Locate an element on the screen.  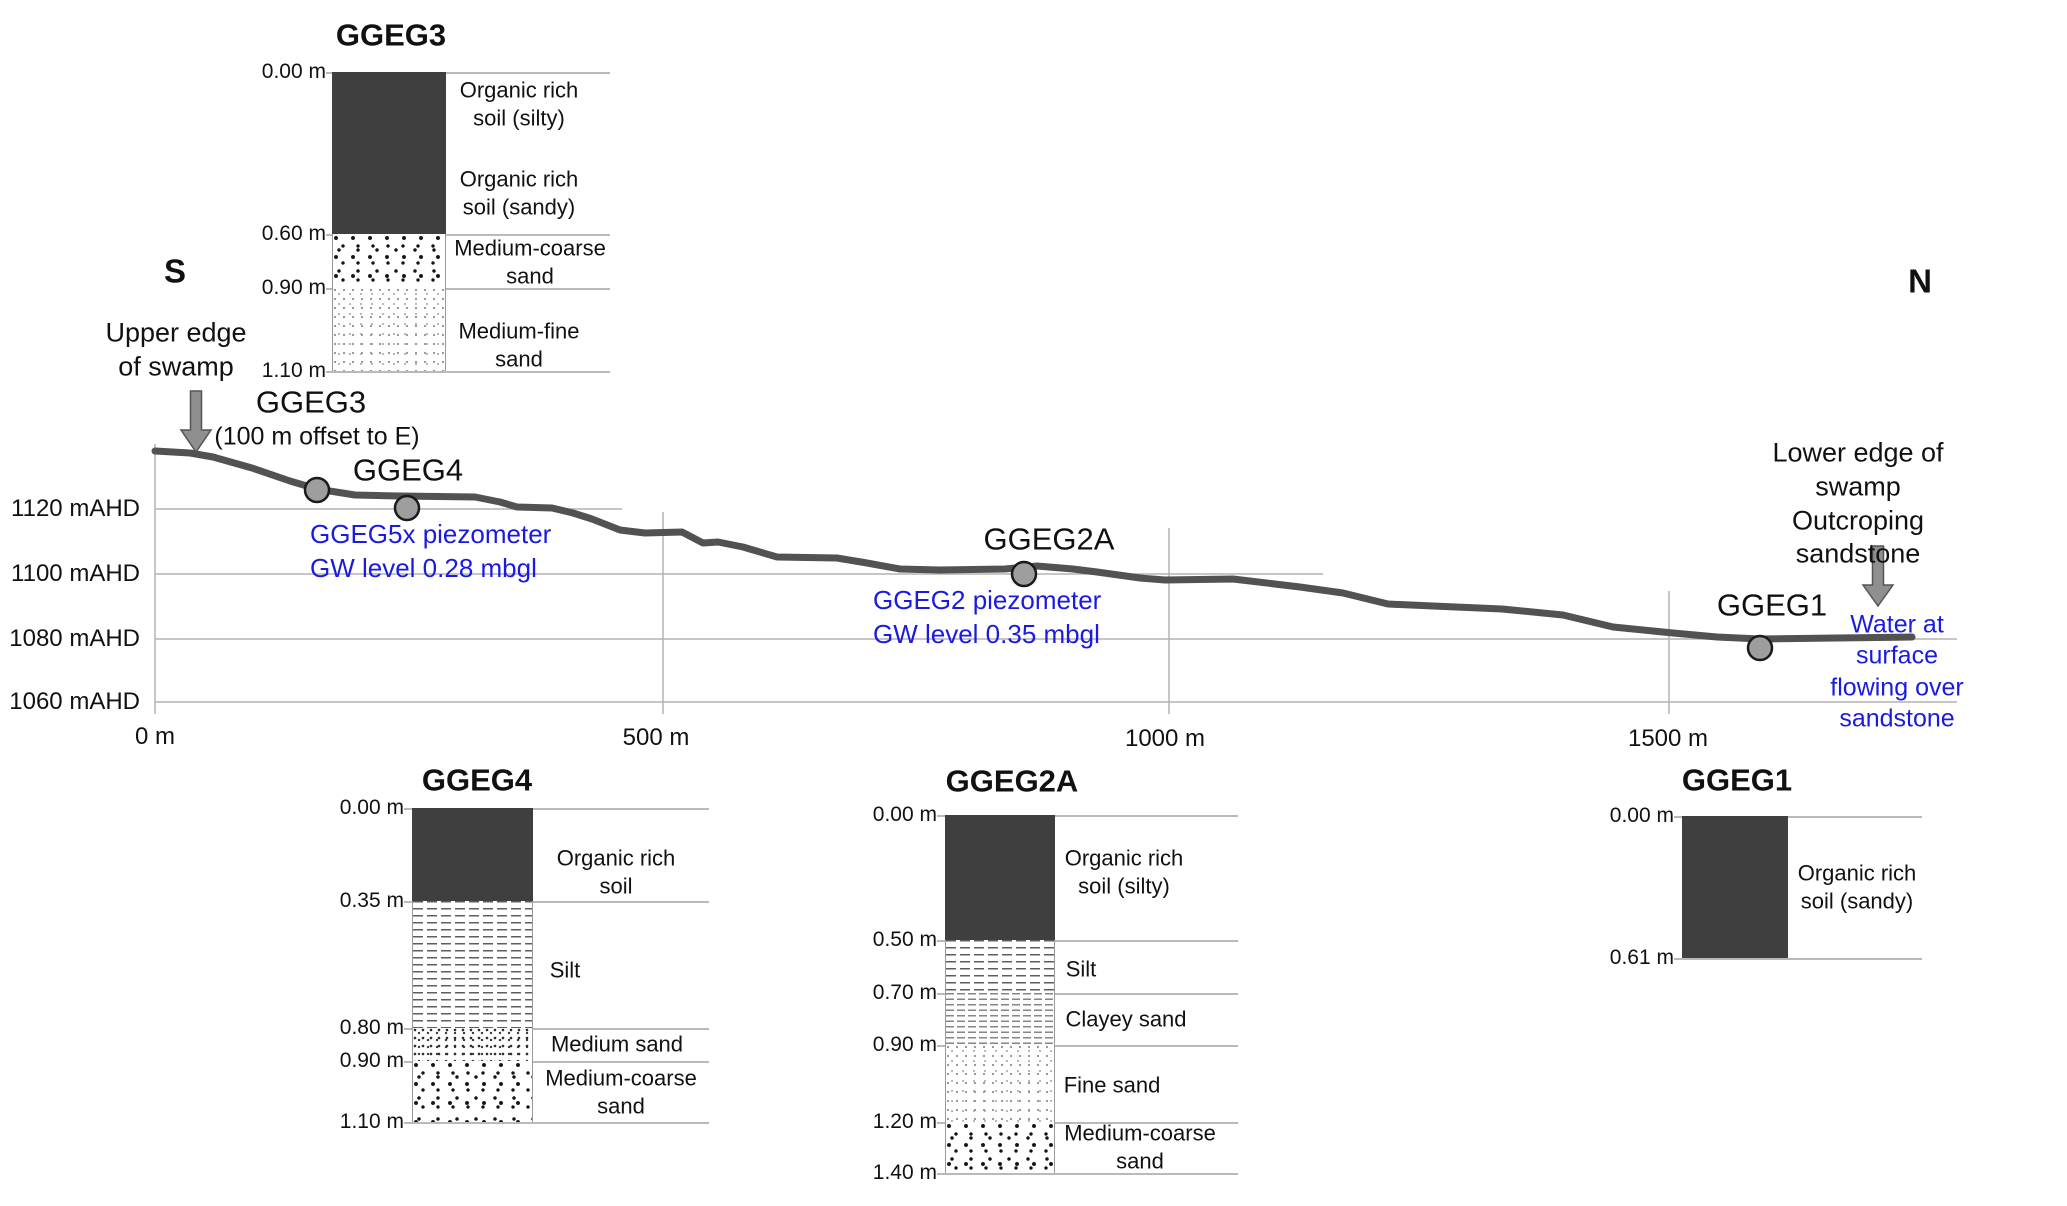
marker-ggeg1 is located at coordinates (1760, 648).